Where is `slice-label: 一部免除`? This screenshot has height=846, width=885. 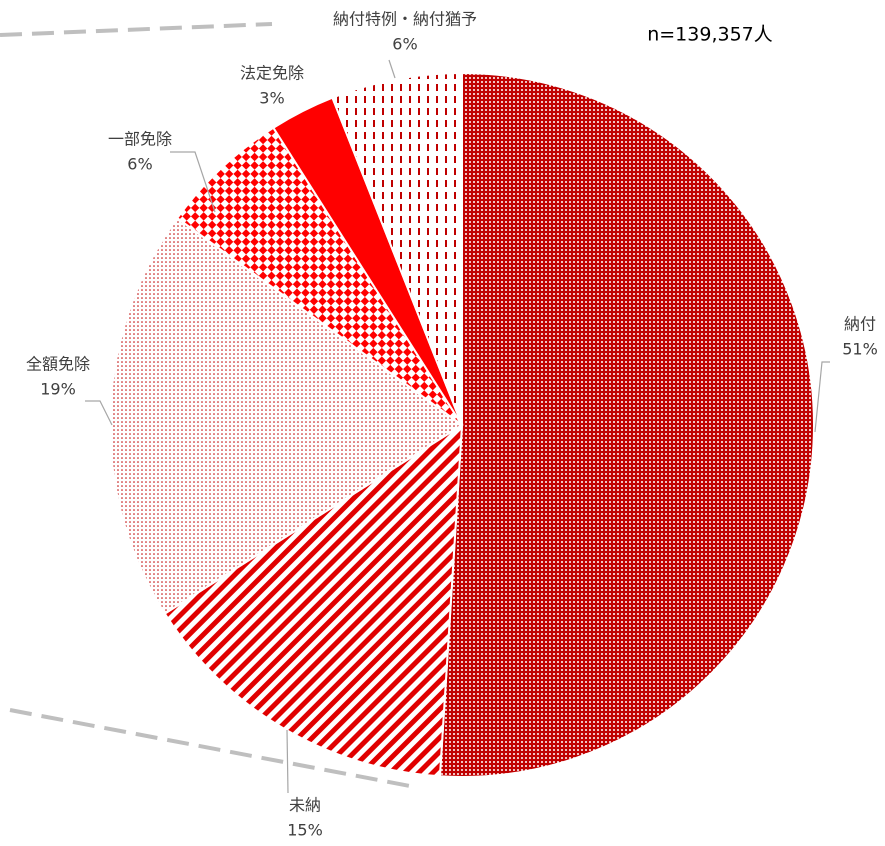 slice-label: 一部免除 is located at coordinates (140, 139).